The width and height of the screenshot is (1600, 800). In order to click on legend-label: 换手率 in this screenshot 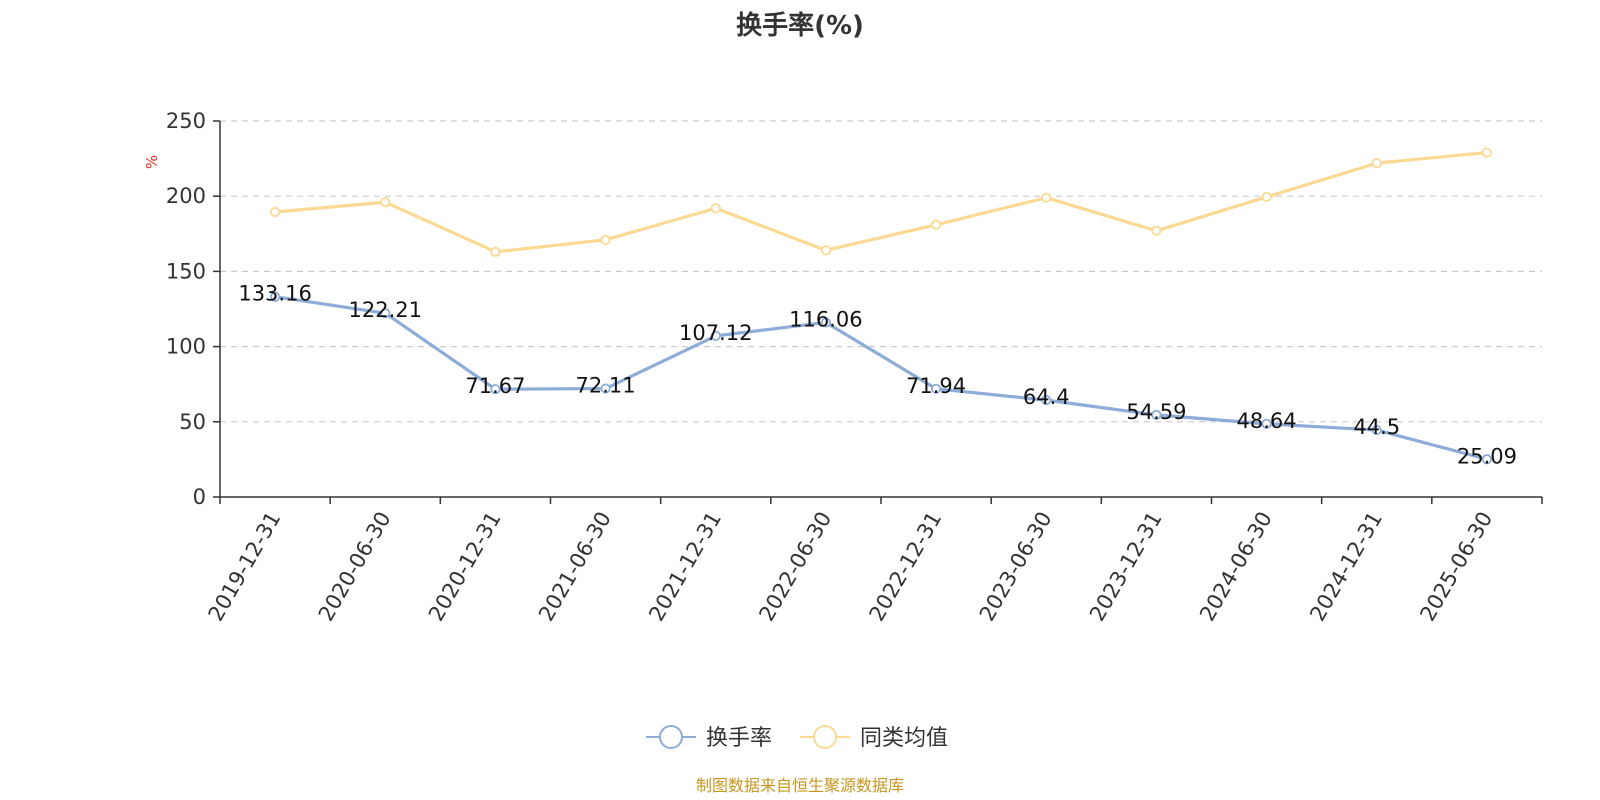, I will do `click(739, 738)`.